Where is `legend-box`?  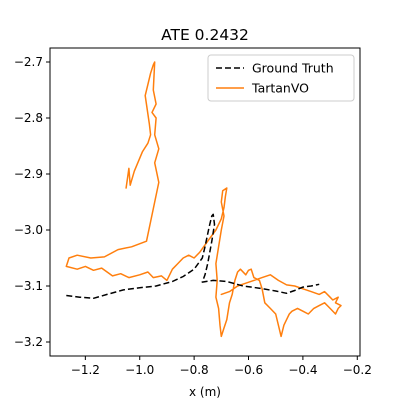
legend-box is located at coordinates (281, 78).